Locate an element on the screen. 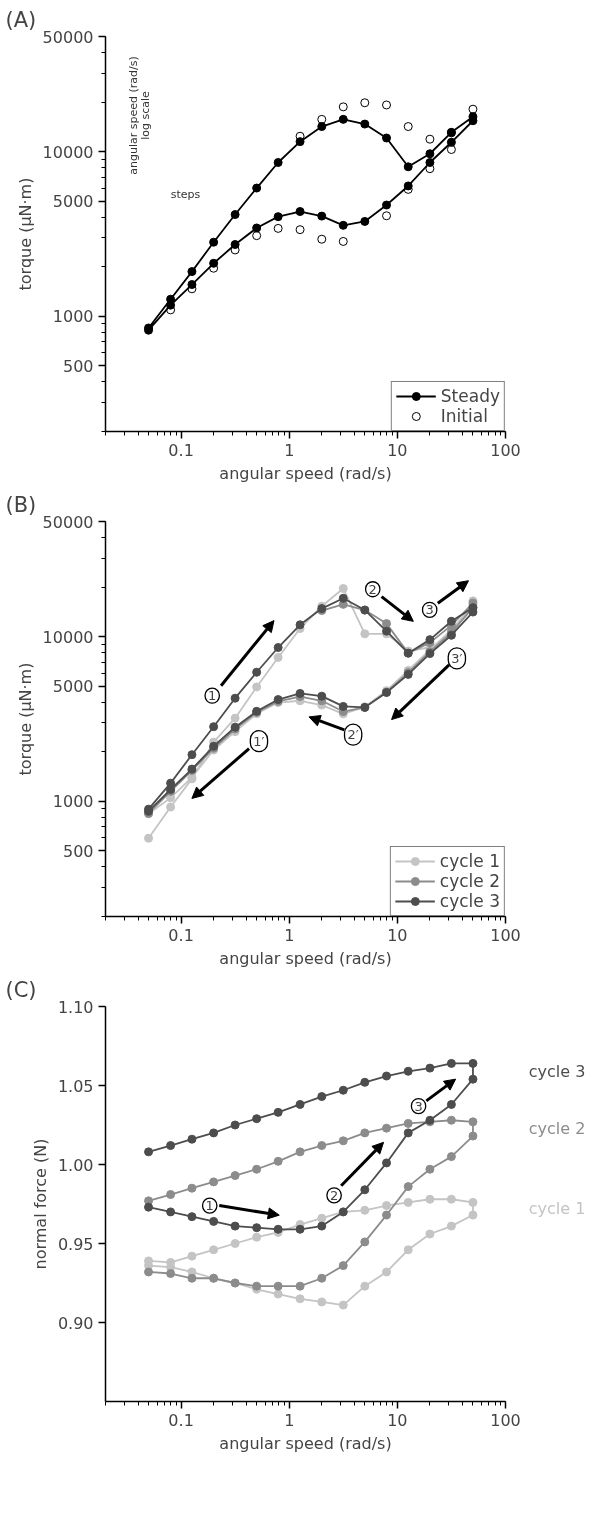  y-tick-label: 0.95 is located at coordinates (75, 1244).